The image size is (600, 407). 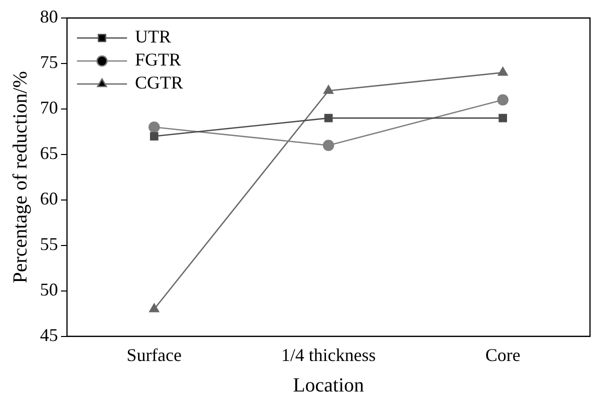 I want to click on y-tick-label: 55, so click(x=49, y=244).